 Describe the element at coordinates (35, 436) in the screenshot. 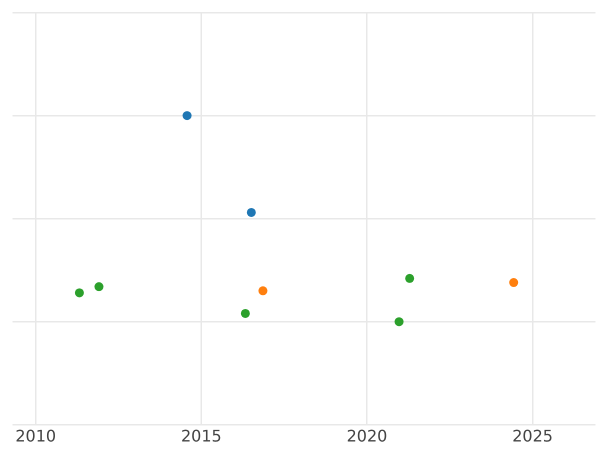

I see `x-tick-label: 2010` at that location.